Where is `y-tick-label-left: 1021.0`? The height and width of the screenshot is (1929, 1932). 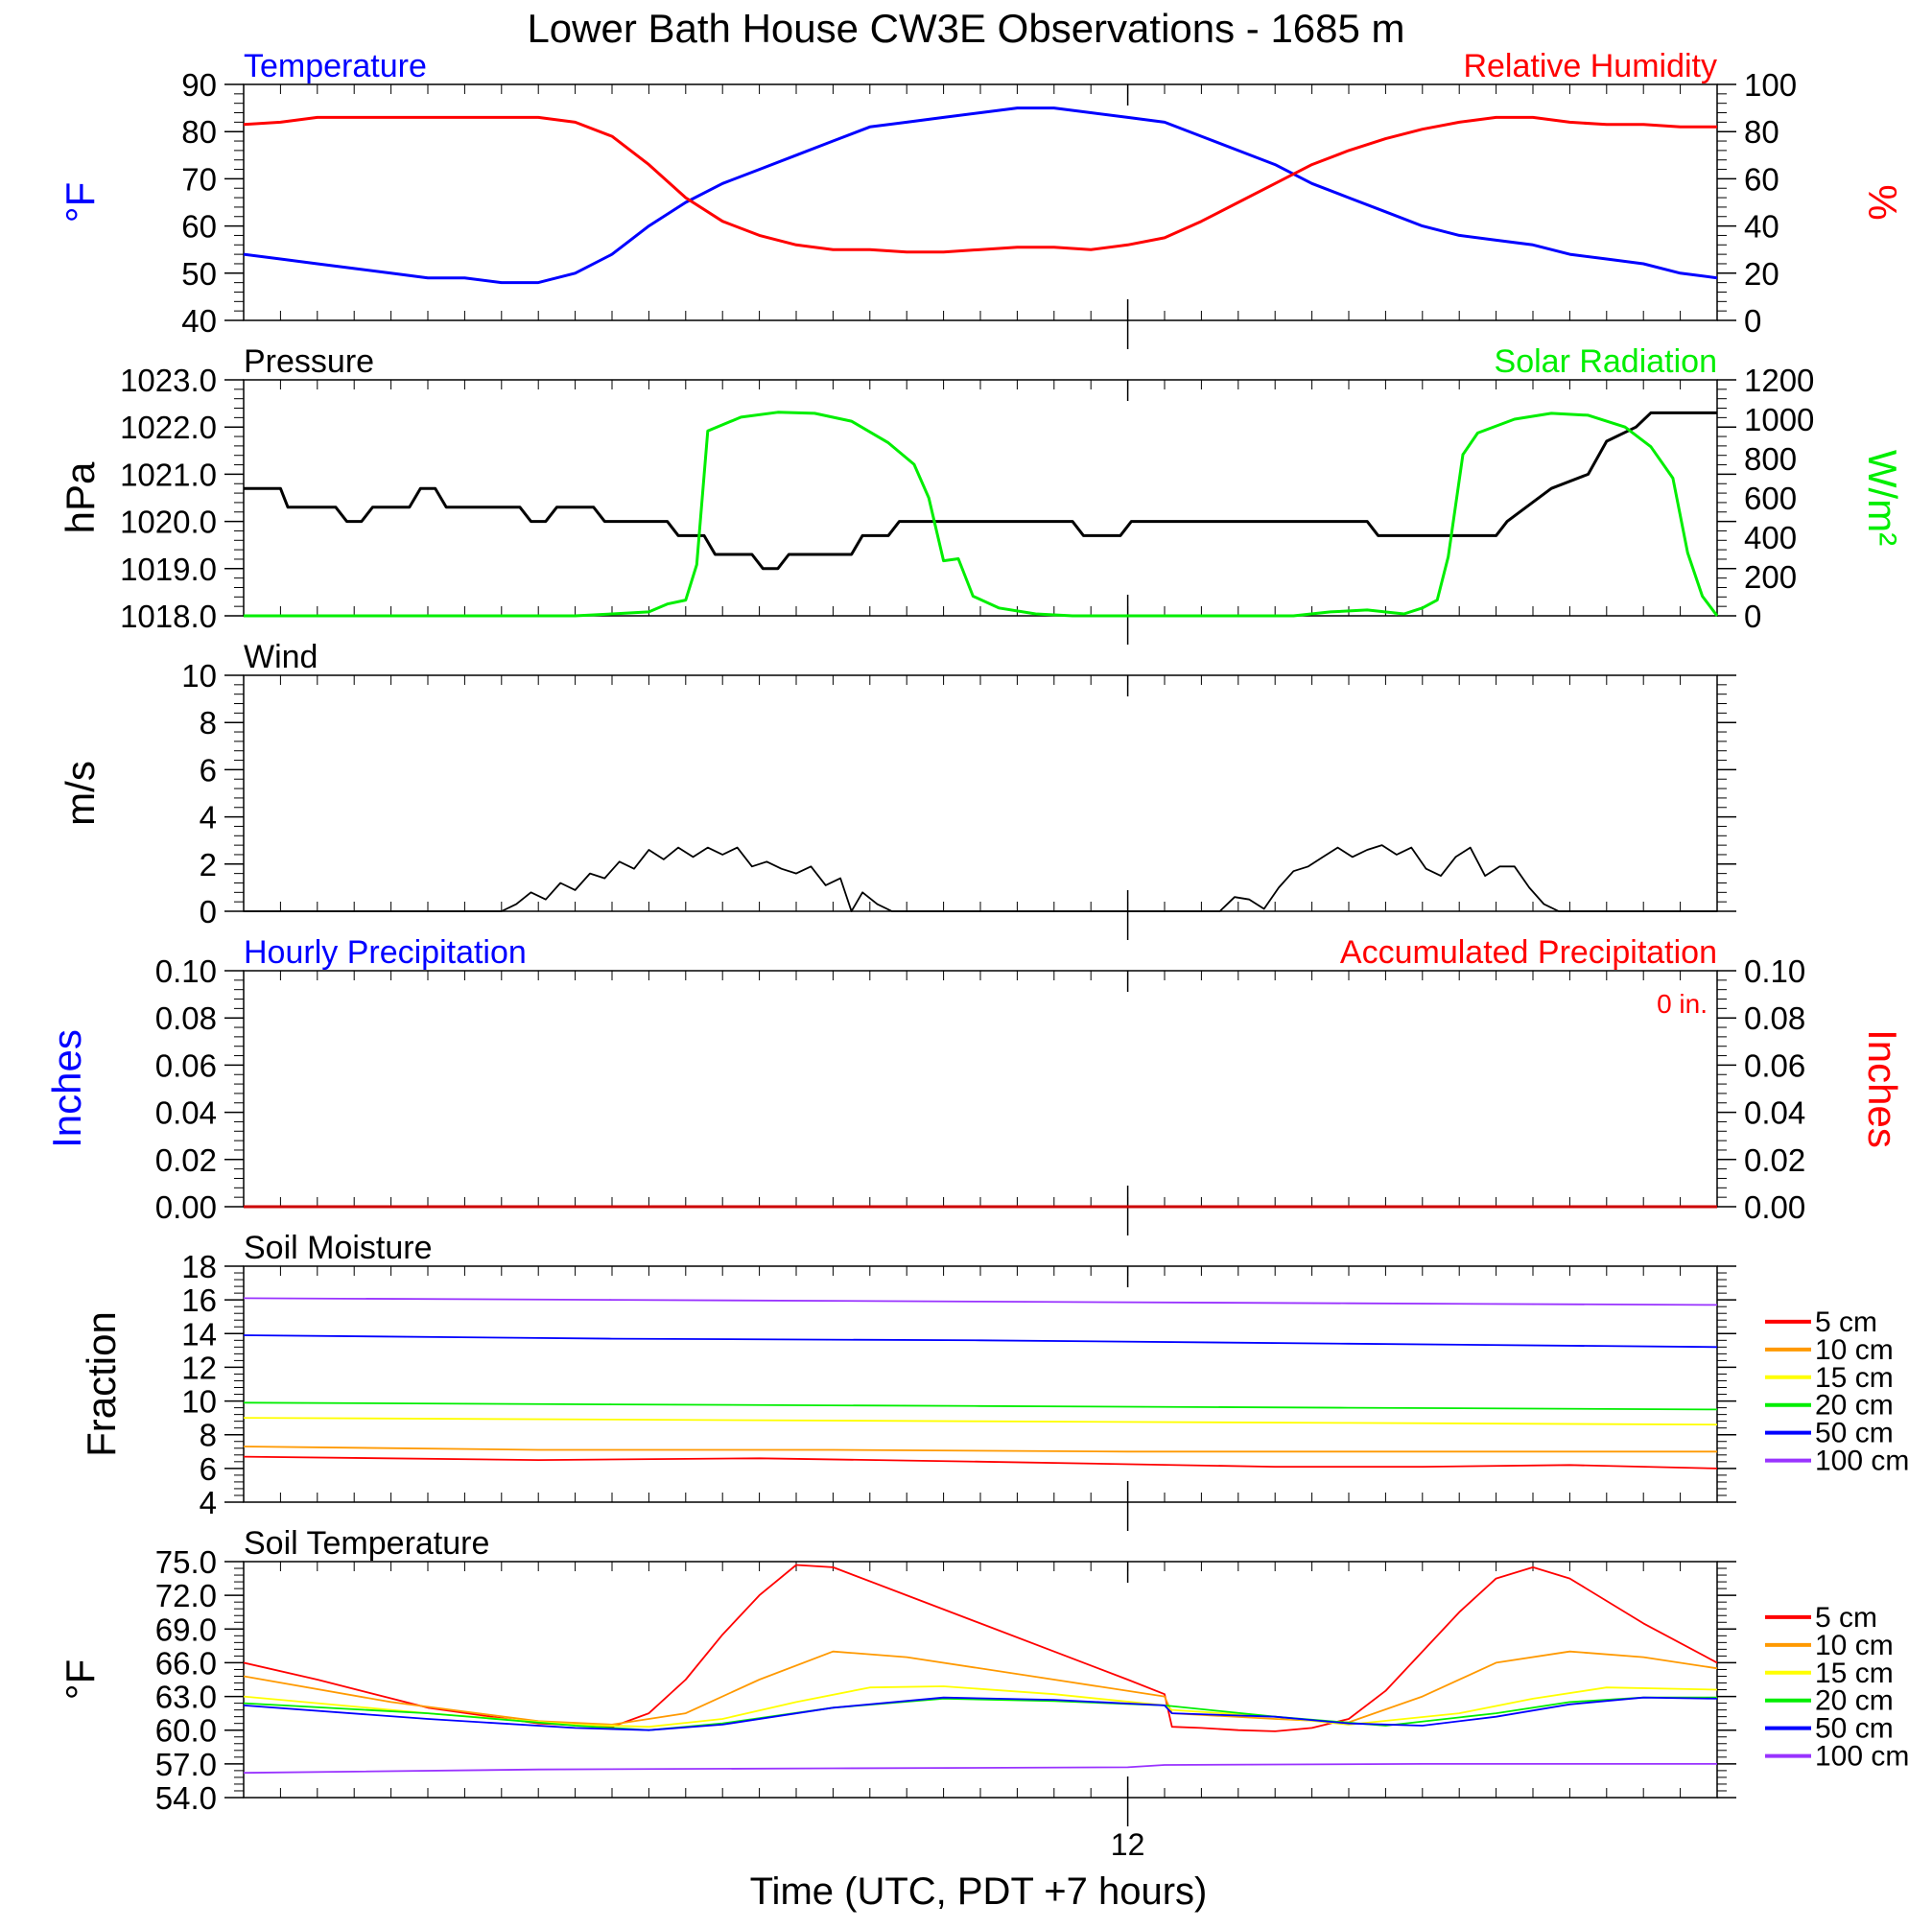 y-tick-label-left: 1021.0 is located at coordinates (168, 474).